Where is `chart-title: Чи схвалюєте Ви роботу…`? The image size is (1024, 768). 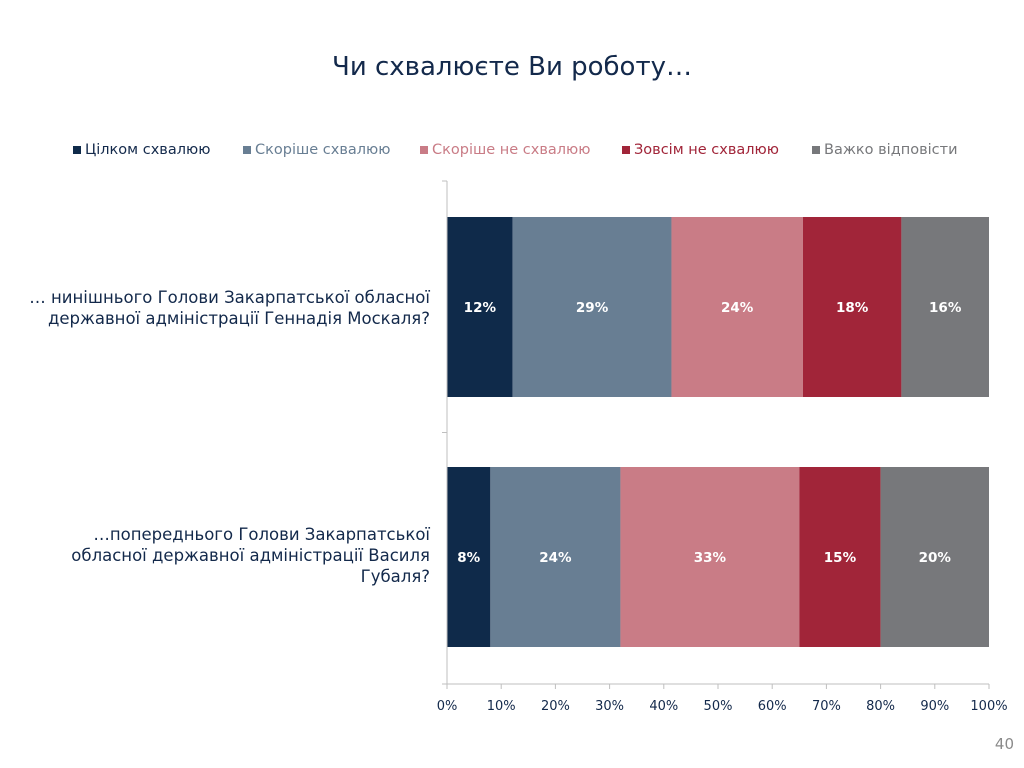
chart-title: Чи схвалюєте Ви роботу… is located at coordinates (512, 67).